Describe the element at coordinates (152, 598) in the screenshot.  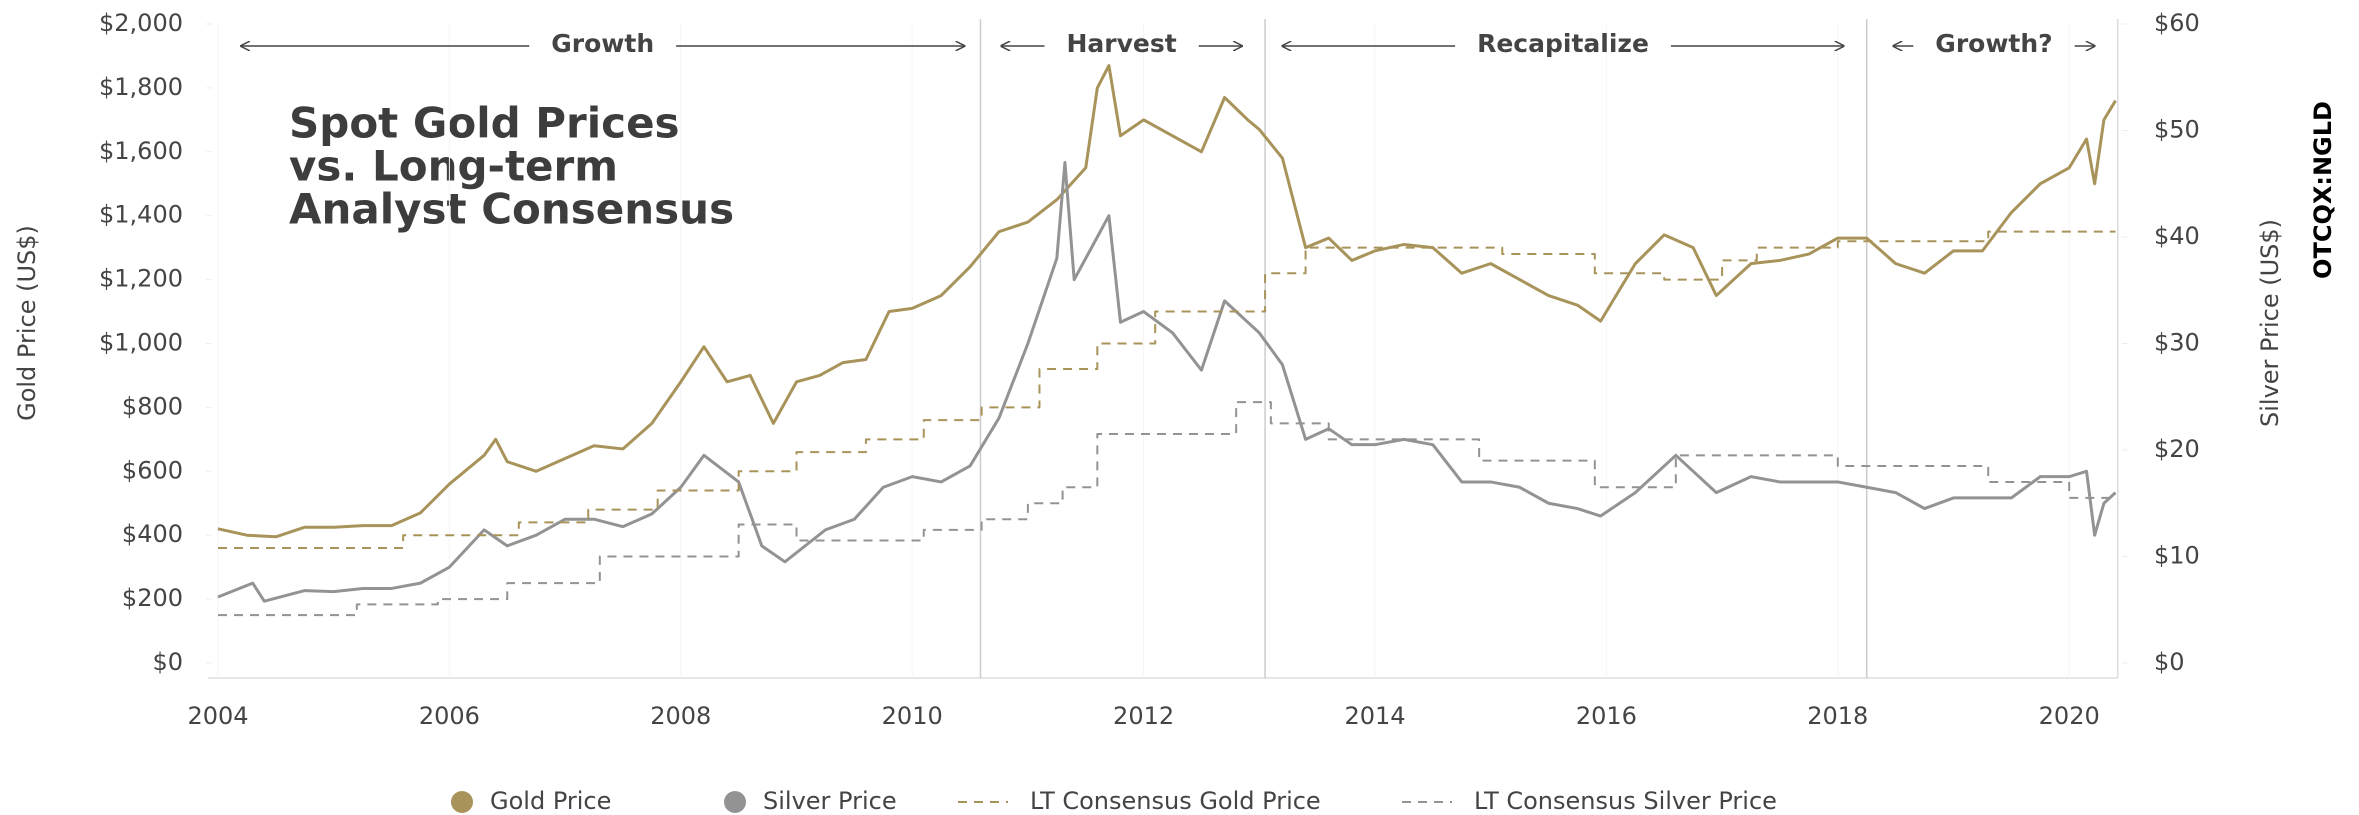
I see `y-tick-label: $200` at that location.